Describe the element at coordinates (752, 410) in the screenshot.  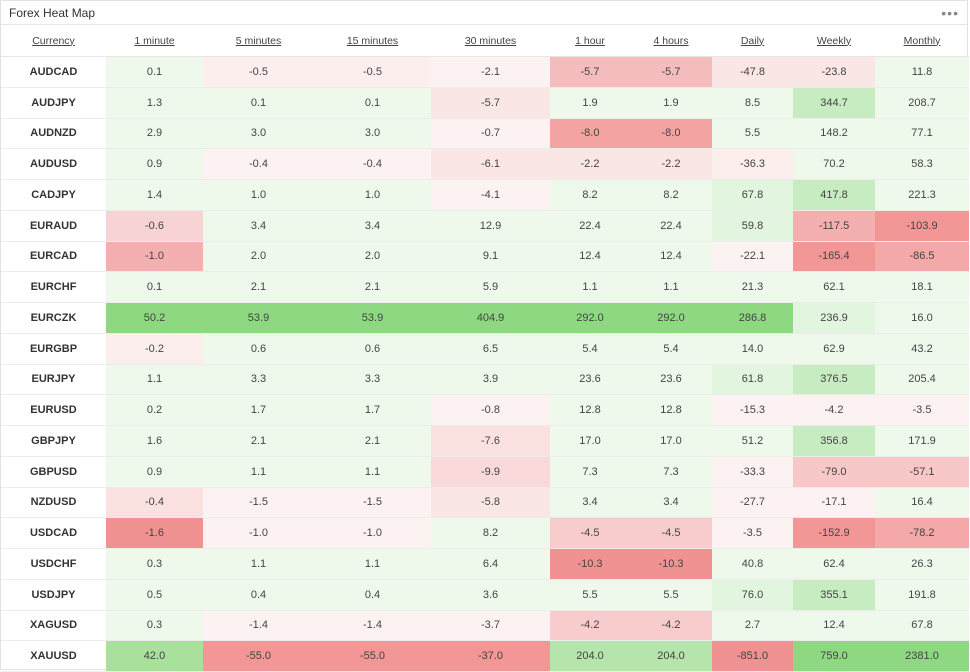
I see `heat-cell: -15.3` at that location.